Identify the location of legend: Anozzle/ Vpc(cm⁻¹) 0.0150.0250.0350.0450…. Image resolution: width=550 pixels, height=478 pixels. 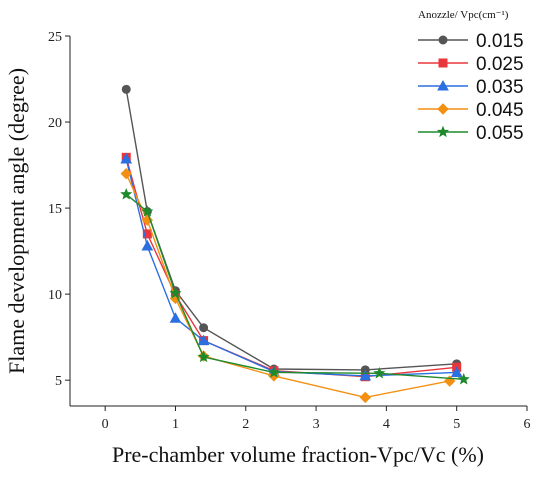
(471, 76).